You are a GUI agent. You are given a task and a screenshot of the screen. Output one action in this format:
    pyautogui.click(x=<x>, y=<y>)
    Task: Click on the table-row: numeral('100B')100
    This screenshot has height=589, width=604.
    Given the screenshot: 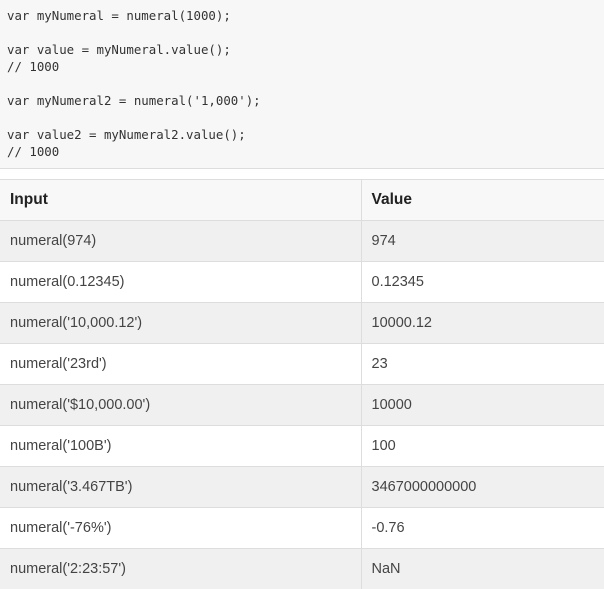 What is the action you would take?
    pyautogui.click(x=302, y=446)
    